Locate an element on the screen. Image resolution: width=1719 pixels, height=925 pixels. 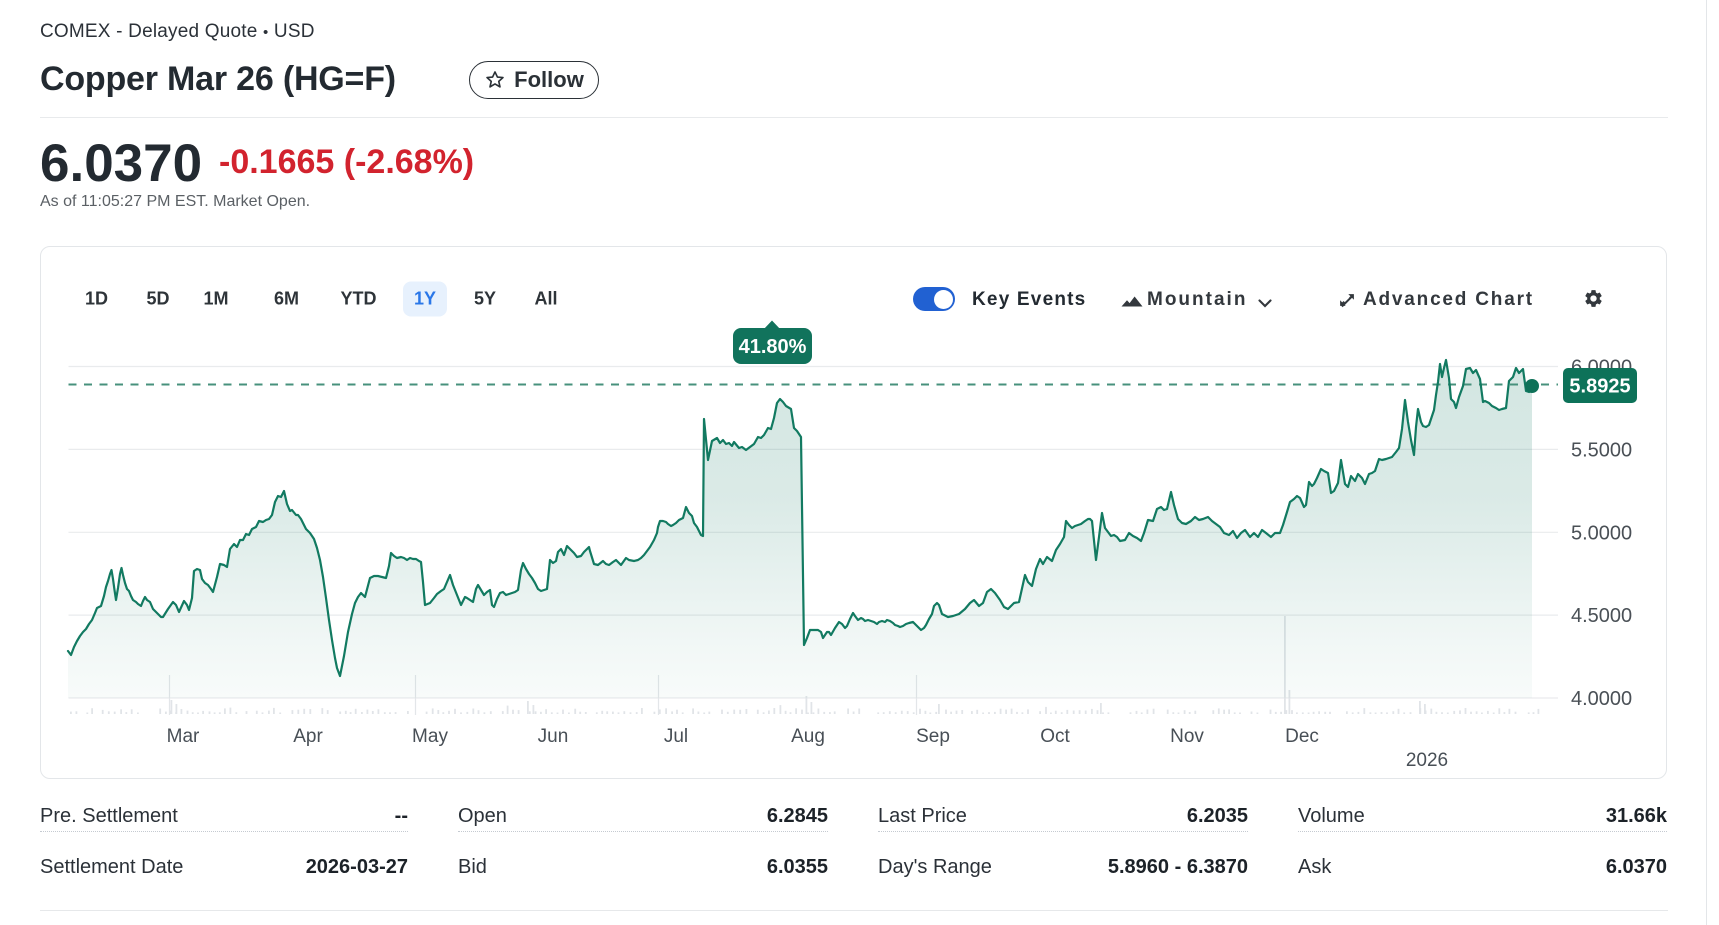
svg-text: 2026 is located at coordinates (1427, 760).